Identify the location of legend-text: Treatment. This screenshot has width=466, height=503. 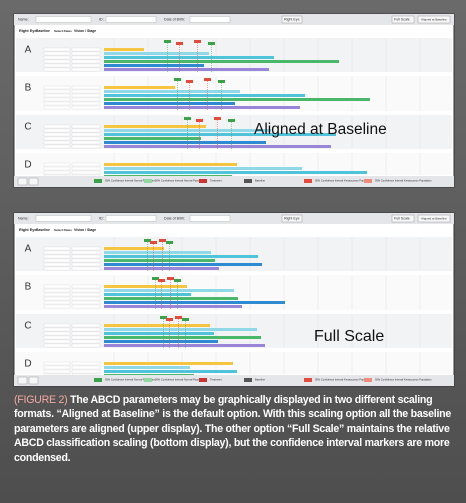
(216, 380).